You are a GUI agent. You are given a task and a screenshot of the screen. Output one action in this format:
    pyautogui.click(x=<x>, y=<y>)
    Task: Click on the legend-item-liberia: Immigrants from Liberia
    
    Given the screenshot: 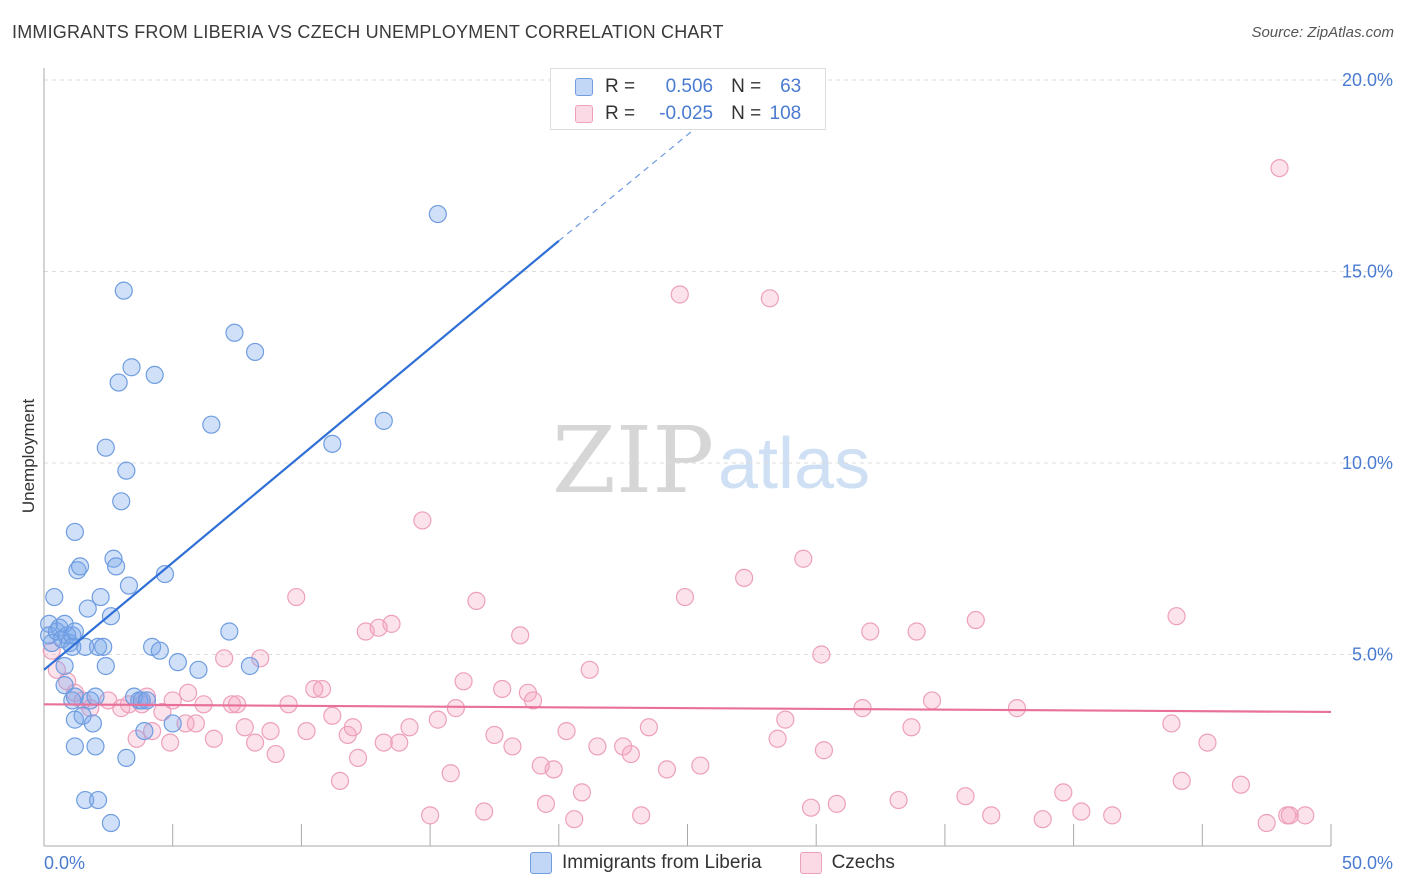 What is the action you would take?
    pyautogui.click(x=646, y=863)
    